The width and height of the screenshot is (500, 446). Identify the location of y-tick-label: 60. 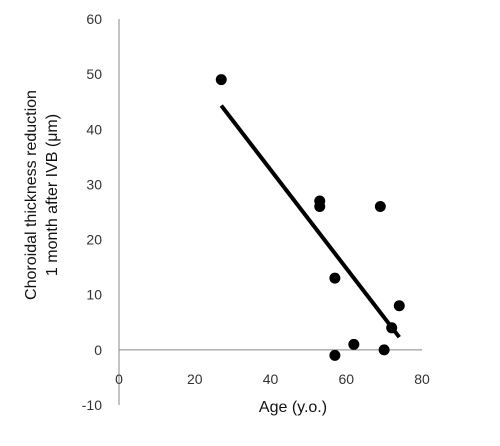
(94, 19).